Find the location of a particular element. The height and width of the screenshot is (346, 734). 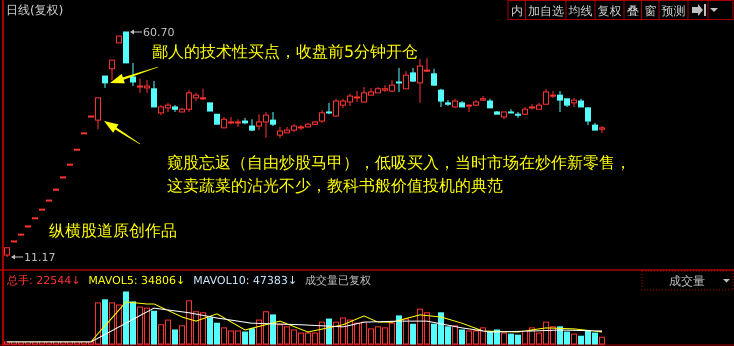

annotation: 窥股忘返（自由炒股马甲），低吸买入，当时市场在炒作新零售， is located at coordinates (399, 162).